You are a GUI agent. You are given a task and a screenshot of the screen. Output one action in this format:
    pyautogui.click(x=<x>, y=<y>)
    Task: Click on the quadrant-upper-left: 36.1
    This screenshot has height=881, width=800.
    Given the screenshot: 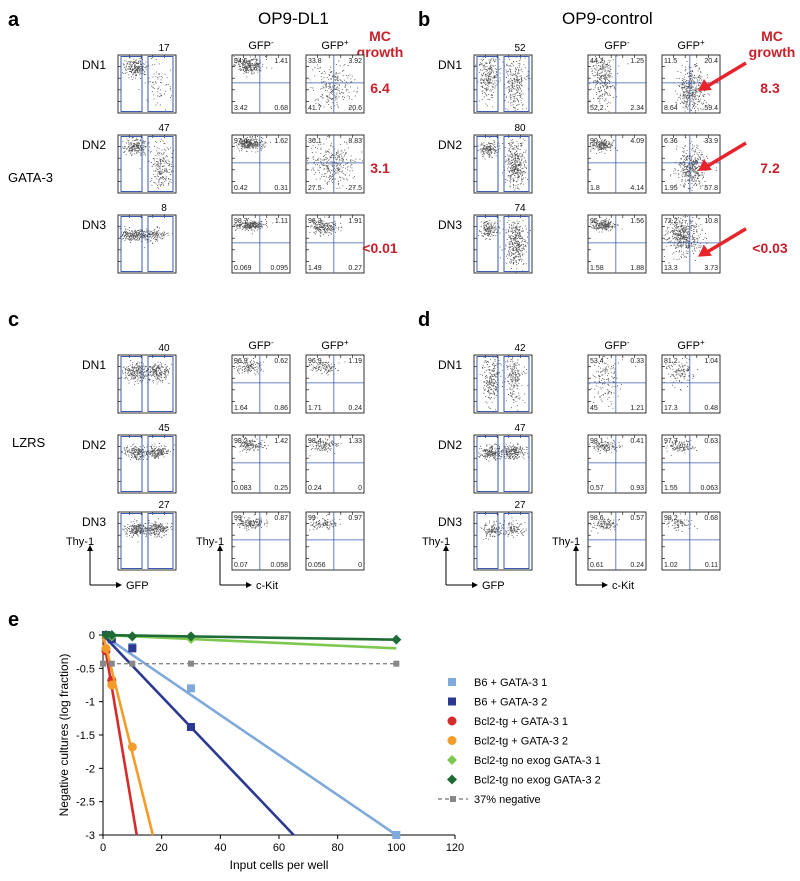 What is the action you would take?
    pyautogui.click(x=315, y=141)
    